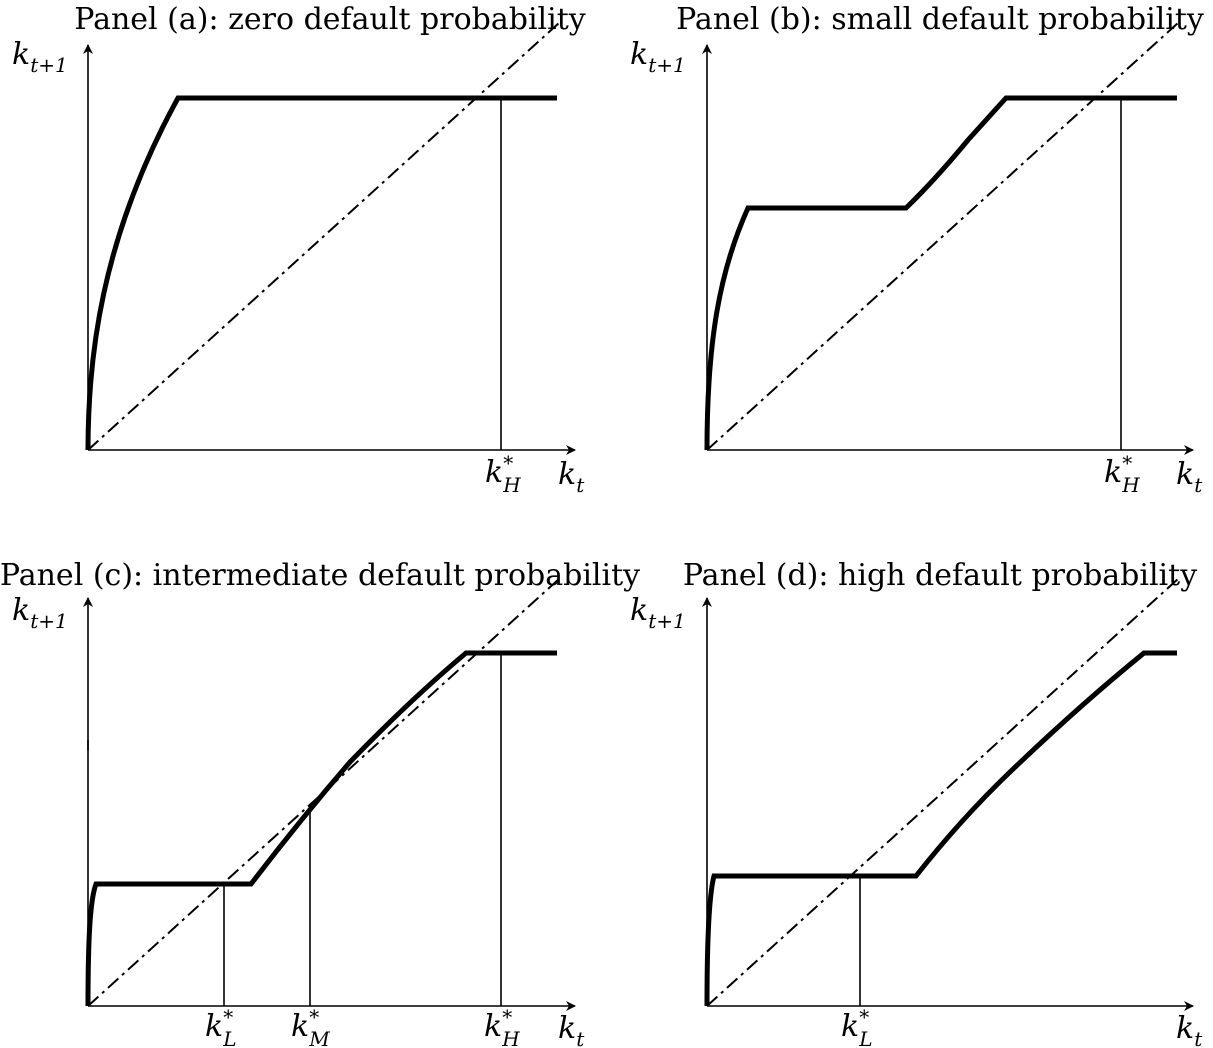 The height and width of the screenshot is (1048, 1213). What do you see at coordinates (940, 273) in the screenshot?
I see `panel-b-policy-curve` at bounding box center [940, 273].